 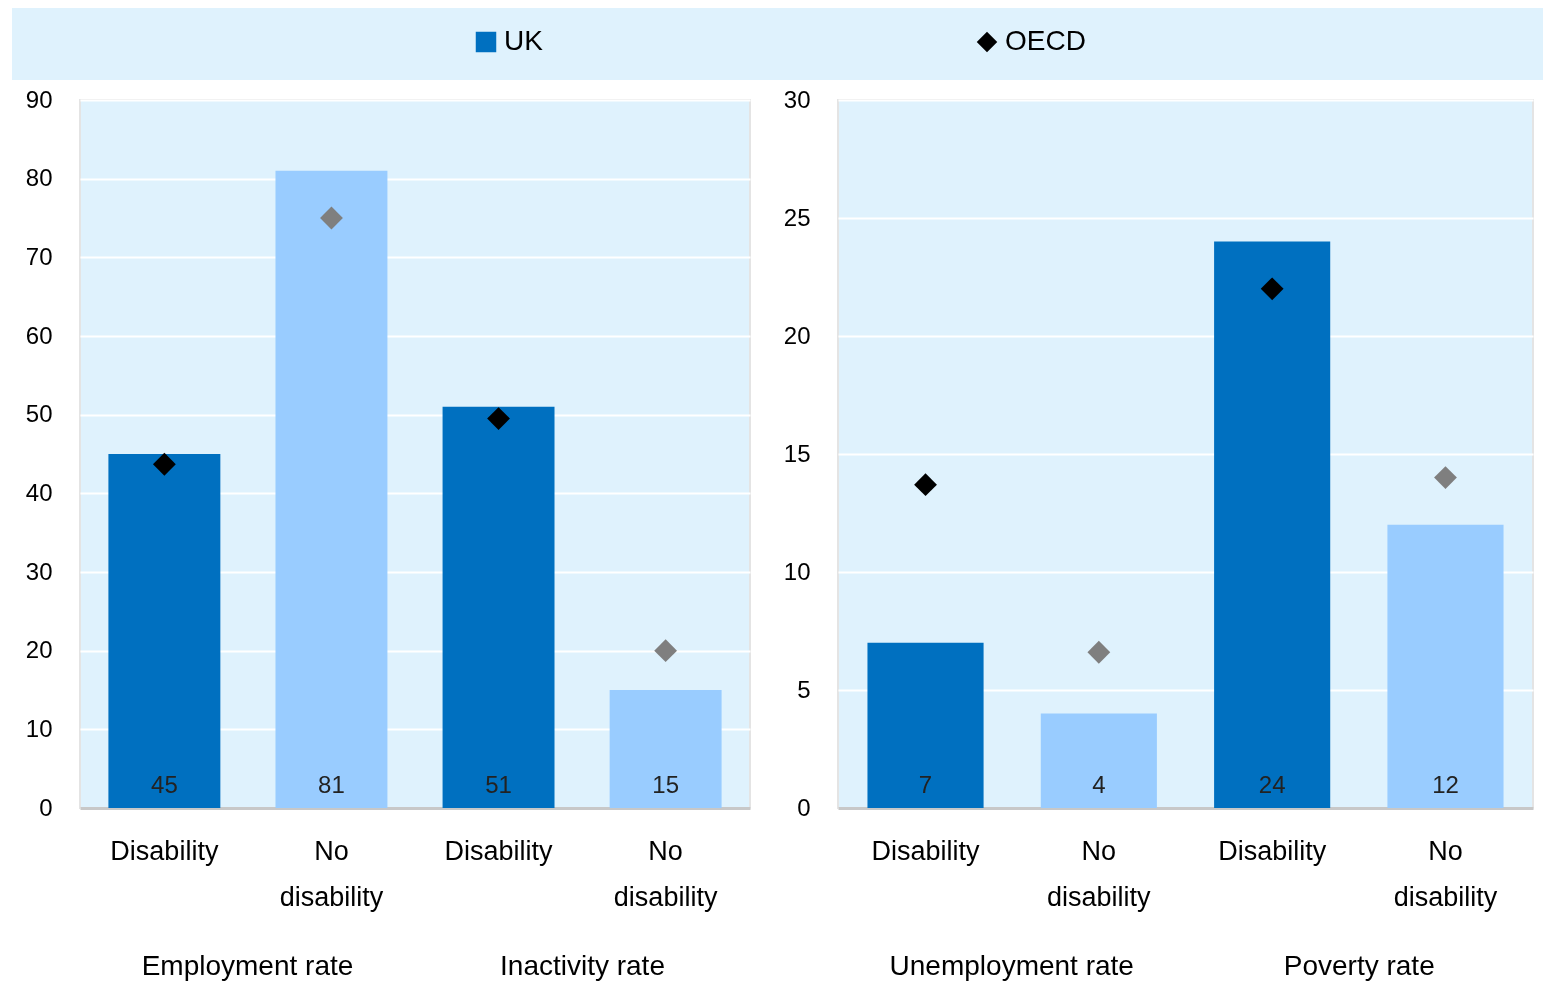 What do you see at coordinates (797, 453) in the screenshot?
I see `y-tick-label: 15` at bounding box center [797, 453].